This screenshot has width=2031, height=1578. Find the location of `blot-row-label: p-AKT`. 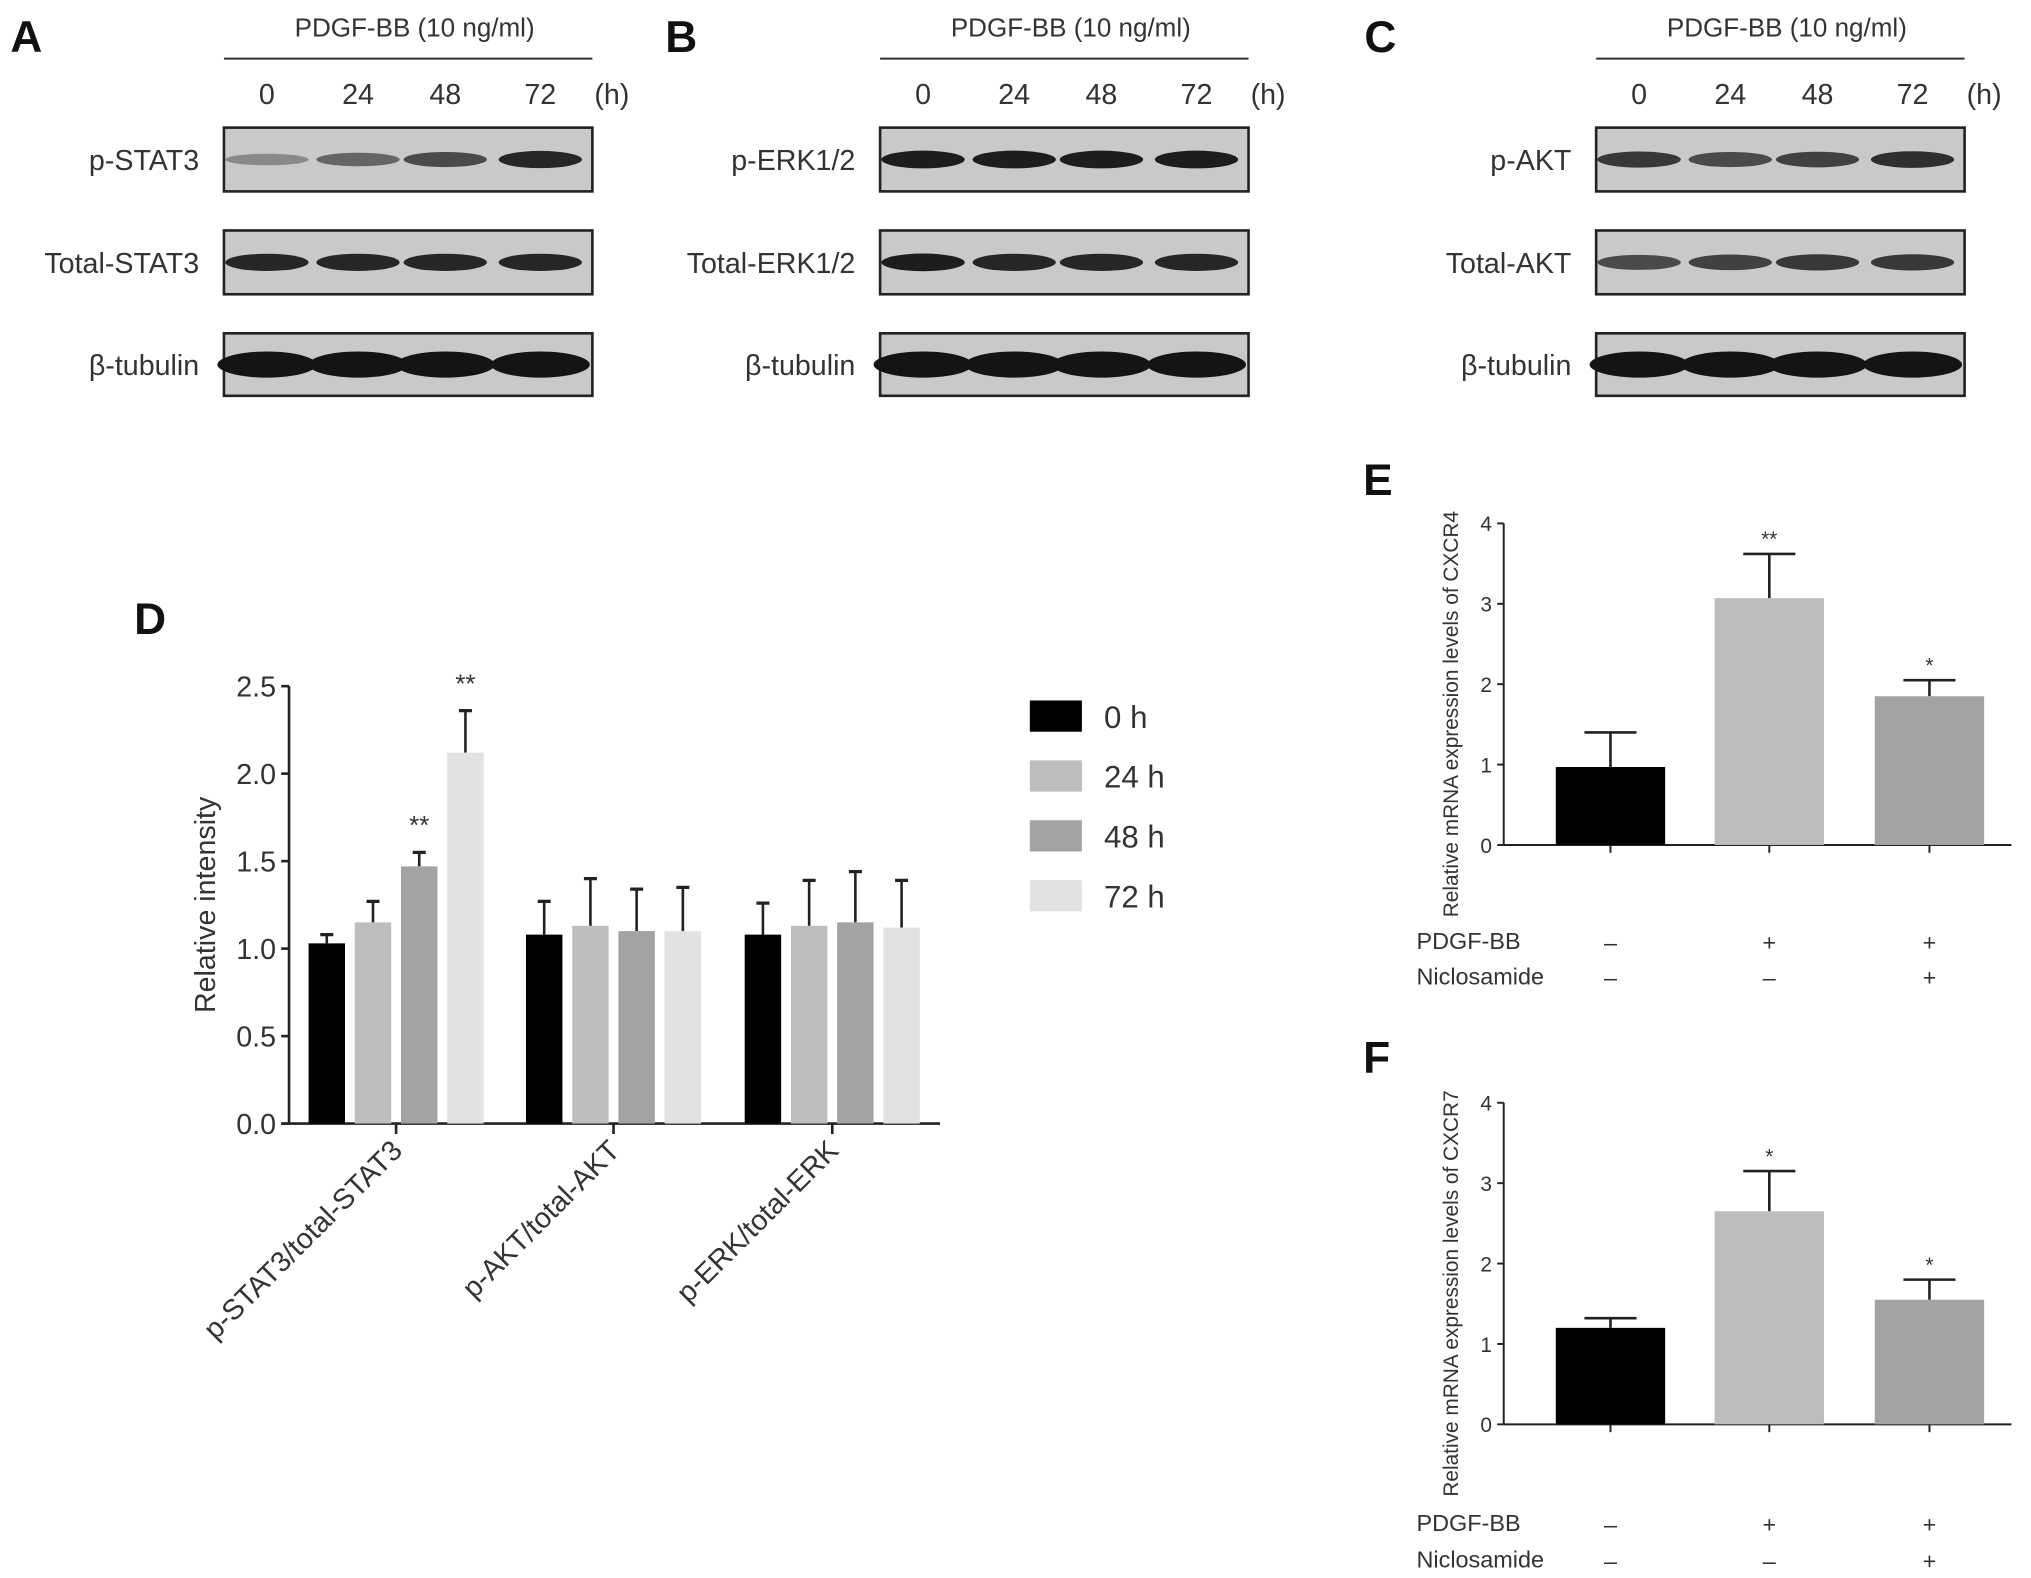

blot-row-label: p-AKT is located at coordinates (1530, 161).